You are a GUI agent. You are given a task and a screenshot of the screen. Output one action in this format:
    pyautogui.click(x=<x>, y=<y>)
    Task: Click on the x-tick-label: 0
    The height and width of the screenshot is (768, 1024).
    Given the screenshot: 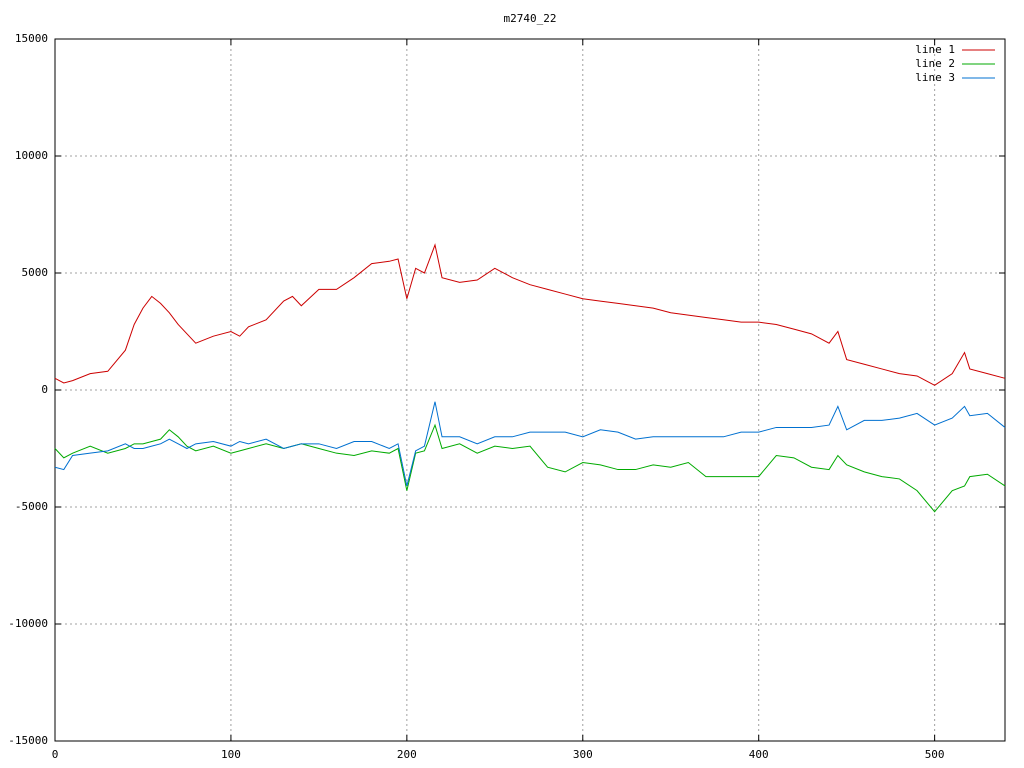 What is the action you would take?
    pyautogui.click(x=55, y=754)
    